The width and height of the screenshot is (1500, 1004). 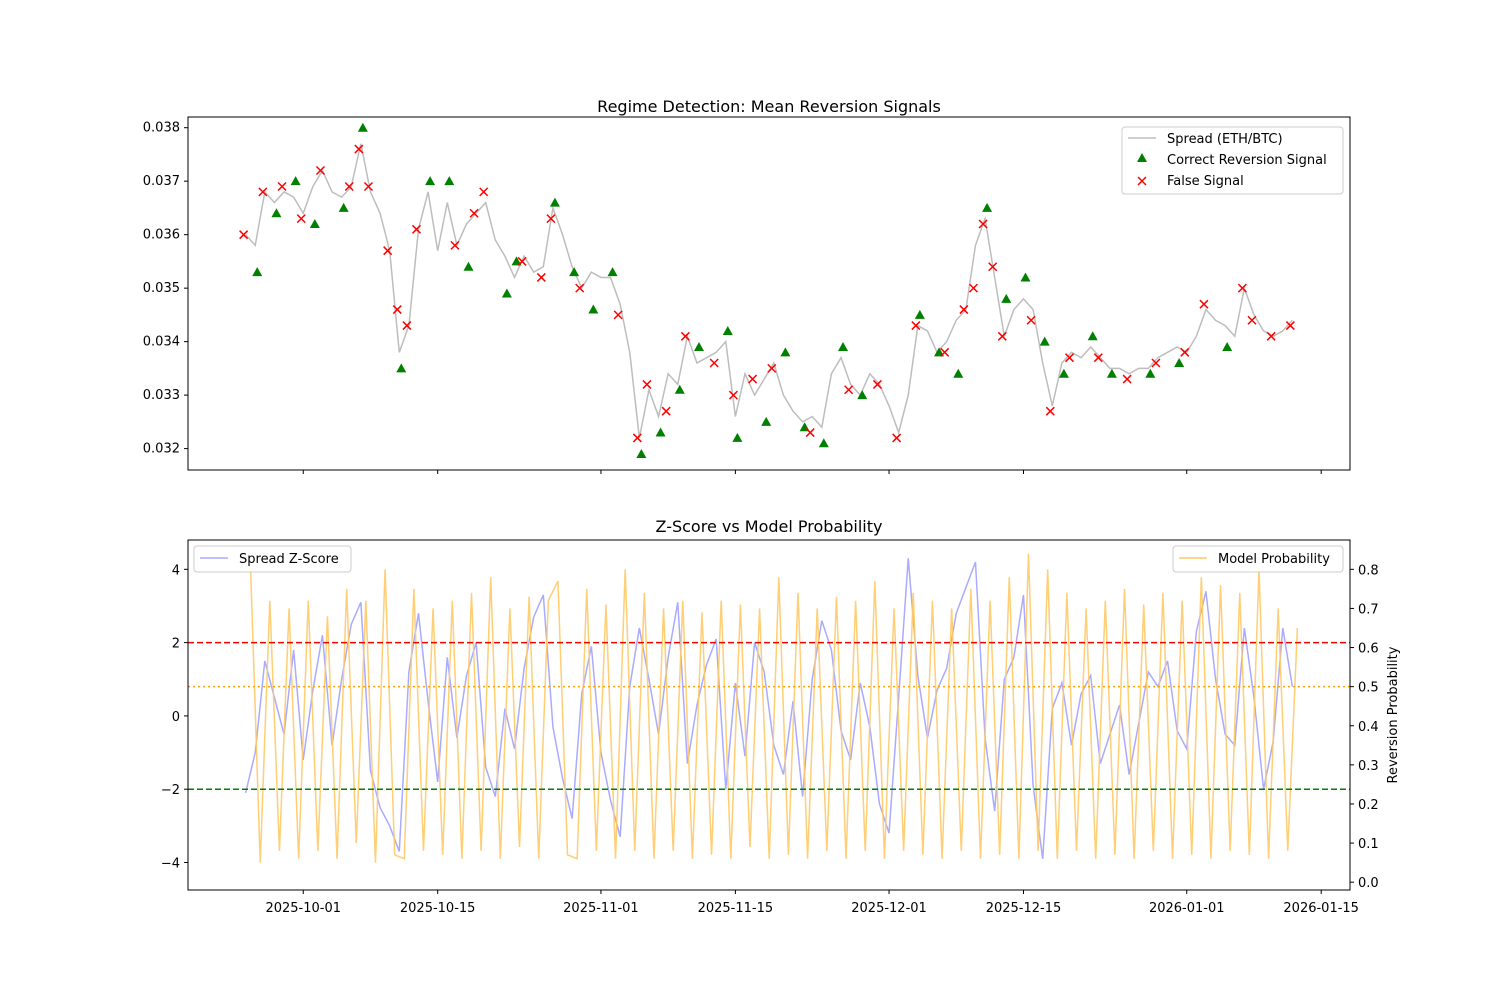 I want to click on right-y-tick-label: 0.4, so click(x=1368, y=727).